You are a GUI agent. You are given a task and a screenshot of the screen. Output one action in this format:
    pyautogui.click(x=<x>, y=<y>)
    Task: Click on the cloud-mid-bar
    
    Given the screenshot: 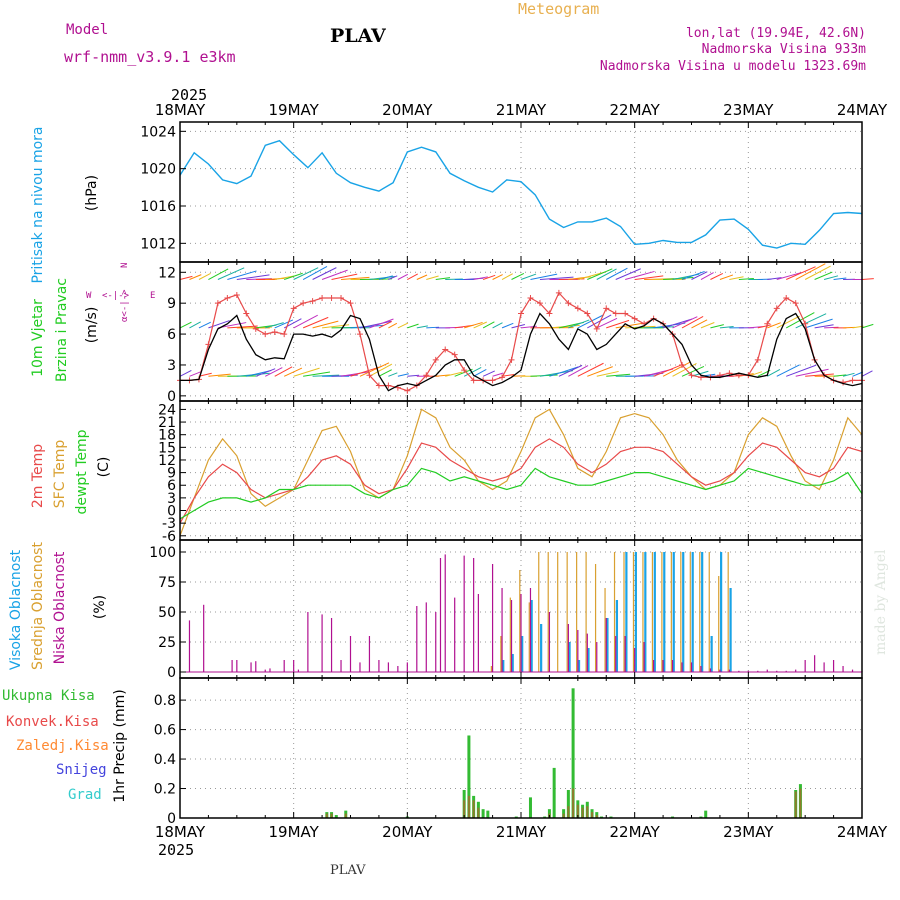 What is the action you would take?
    pyautogui.click(x=539, y=612)
    